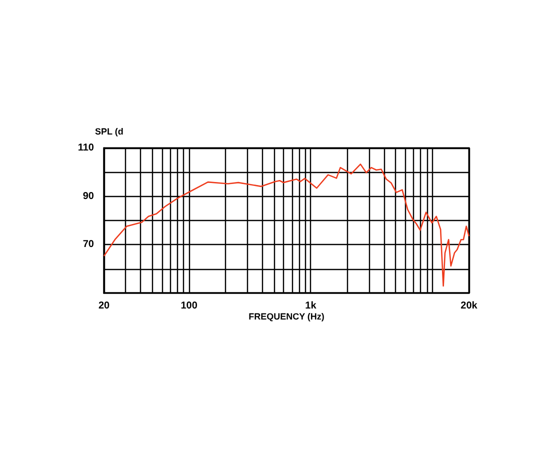 The height and width of the screenshot is (450, 550). What do you see at coordinates (311, 306) in the screenshot?
I see `x-tick-label: 1k` at bounding box center [311, 306].